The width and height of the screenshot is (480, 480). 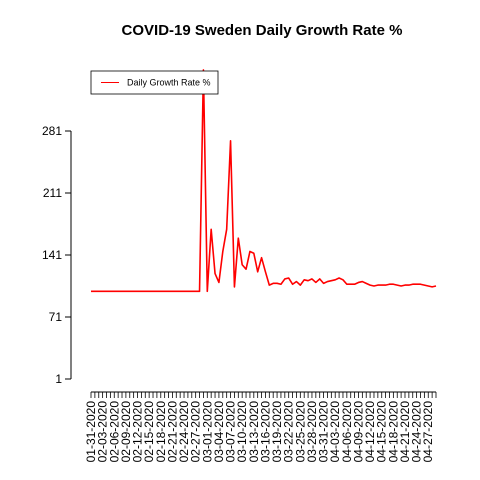 What do you see at coordinates (231, 432) in the screenshot?
I see `x-tick-label: 03-07-2020` at bounding box center [231, 432].